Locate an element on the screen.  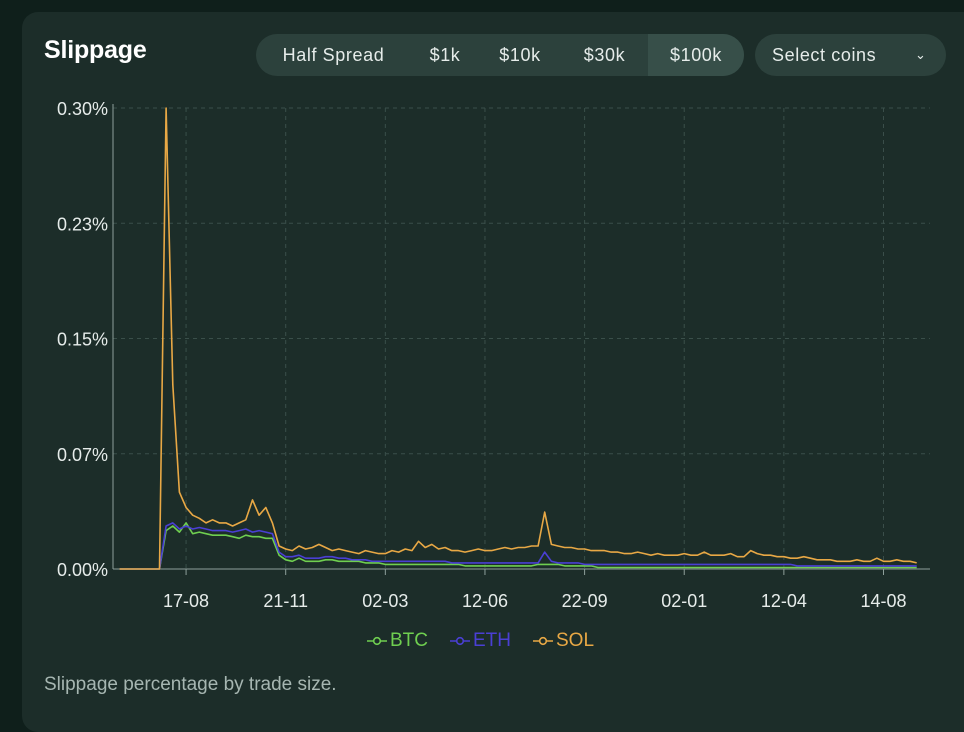
y-axis-ticks: 0.00% 0.07% 0.15% 0.23% 0.30% is located at coordinates (82, 339).